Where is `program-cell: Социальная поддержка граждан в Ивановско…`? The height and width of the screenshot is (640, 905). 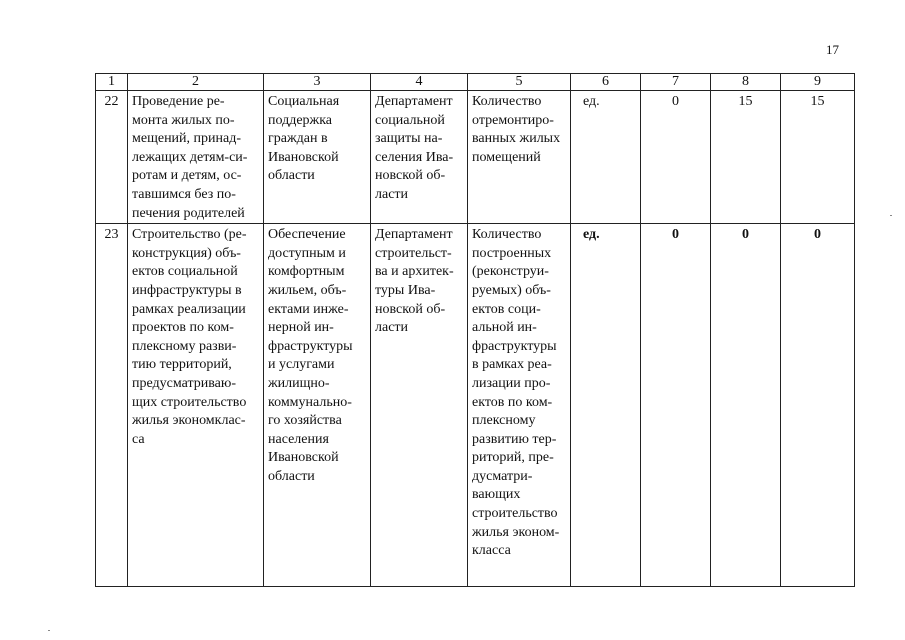 program-cell: Социальная поддержка граждан в Ивановско… is located at coordinates (317, 157).